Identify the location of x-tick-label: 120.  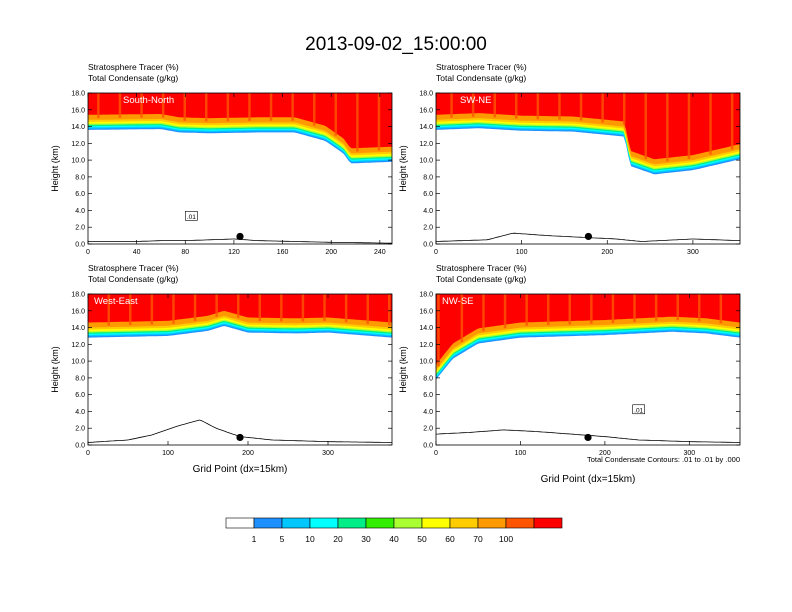
(234, 252).